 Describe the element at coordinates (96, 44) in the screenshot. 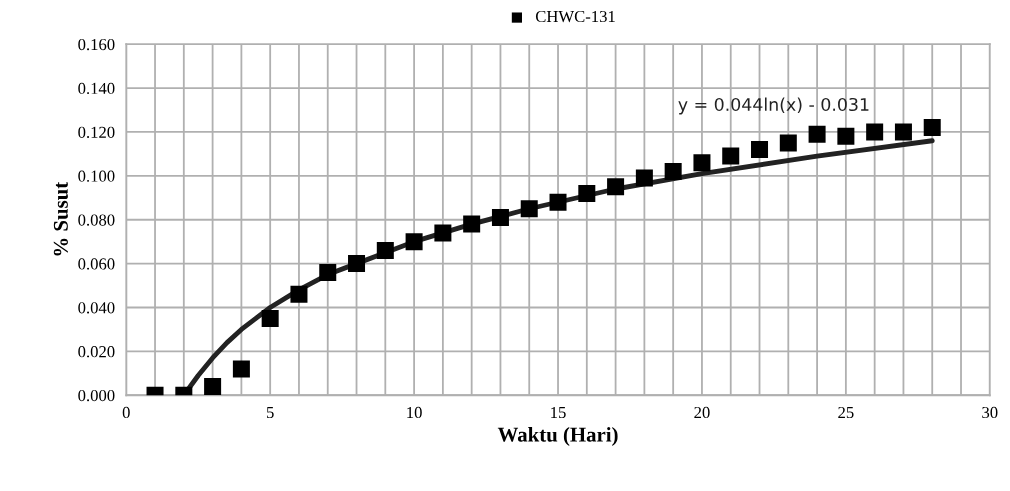

I see `y-tick-label: 0.160` at that location.